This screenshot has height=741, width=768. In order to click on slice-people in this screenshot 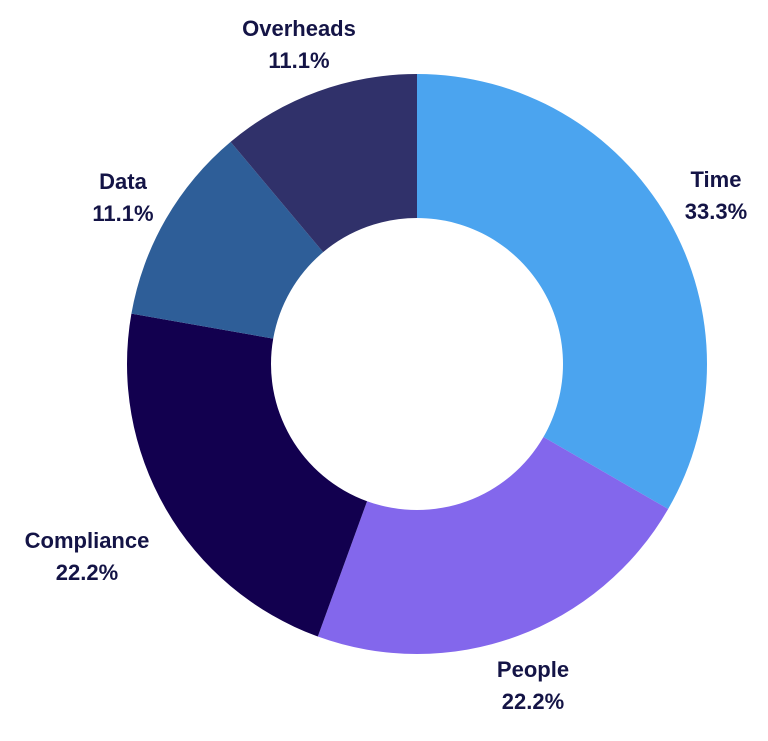, I will do `click(493, 545)`.